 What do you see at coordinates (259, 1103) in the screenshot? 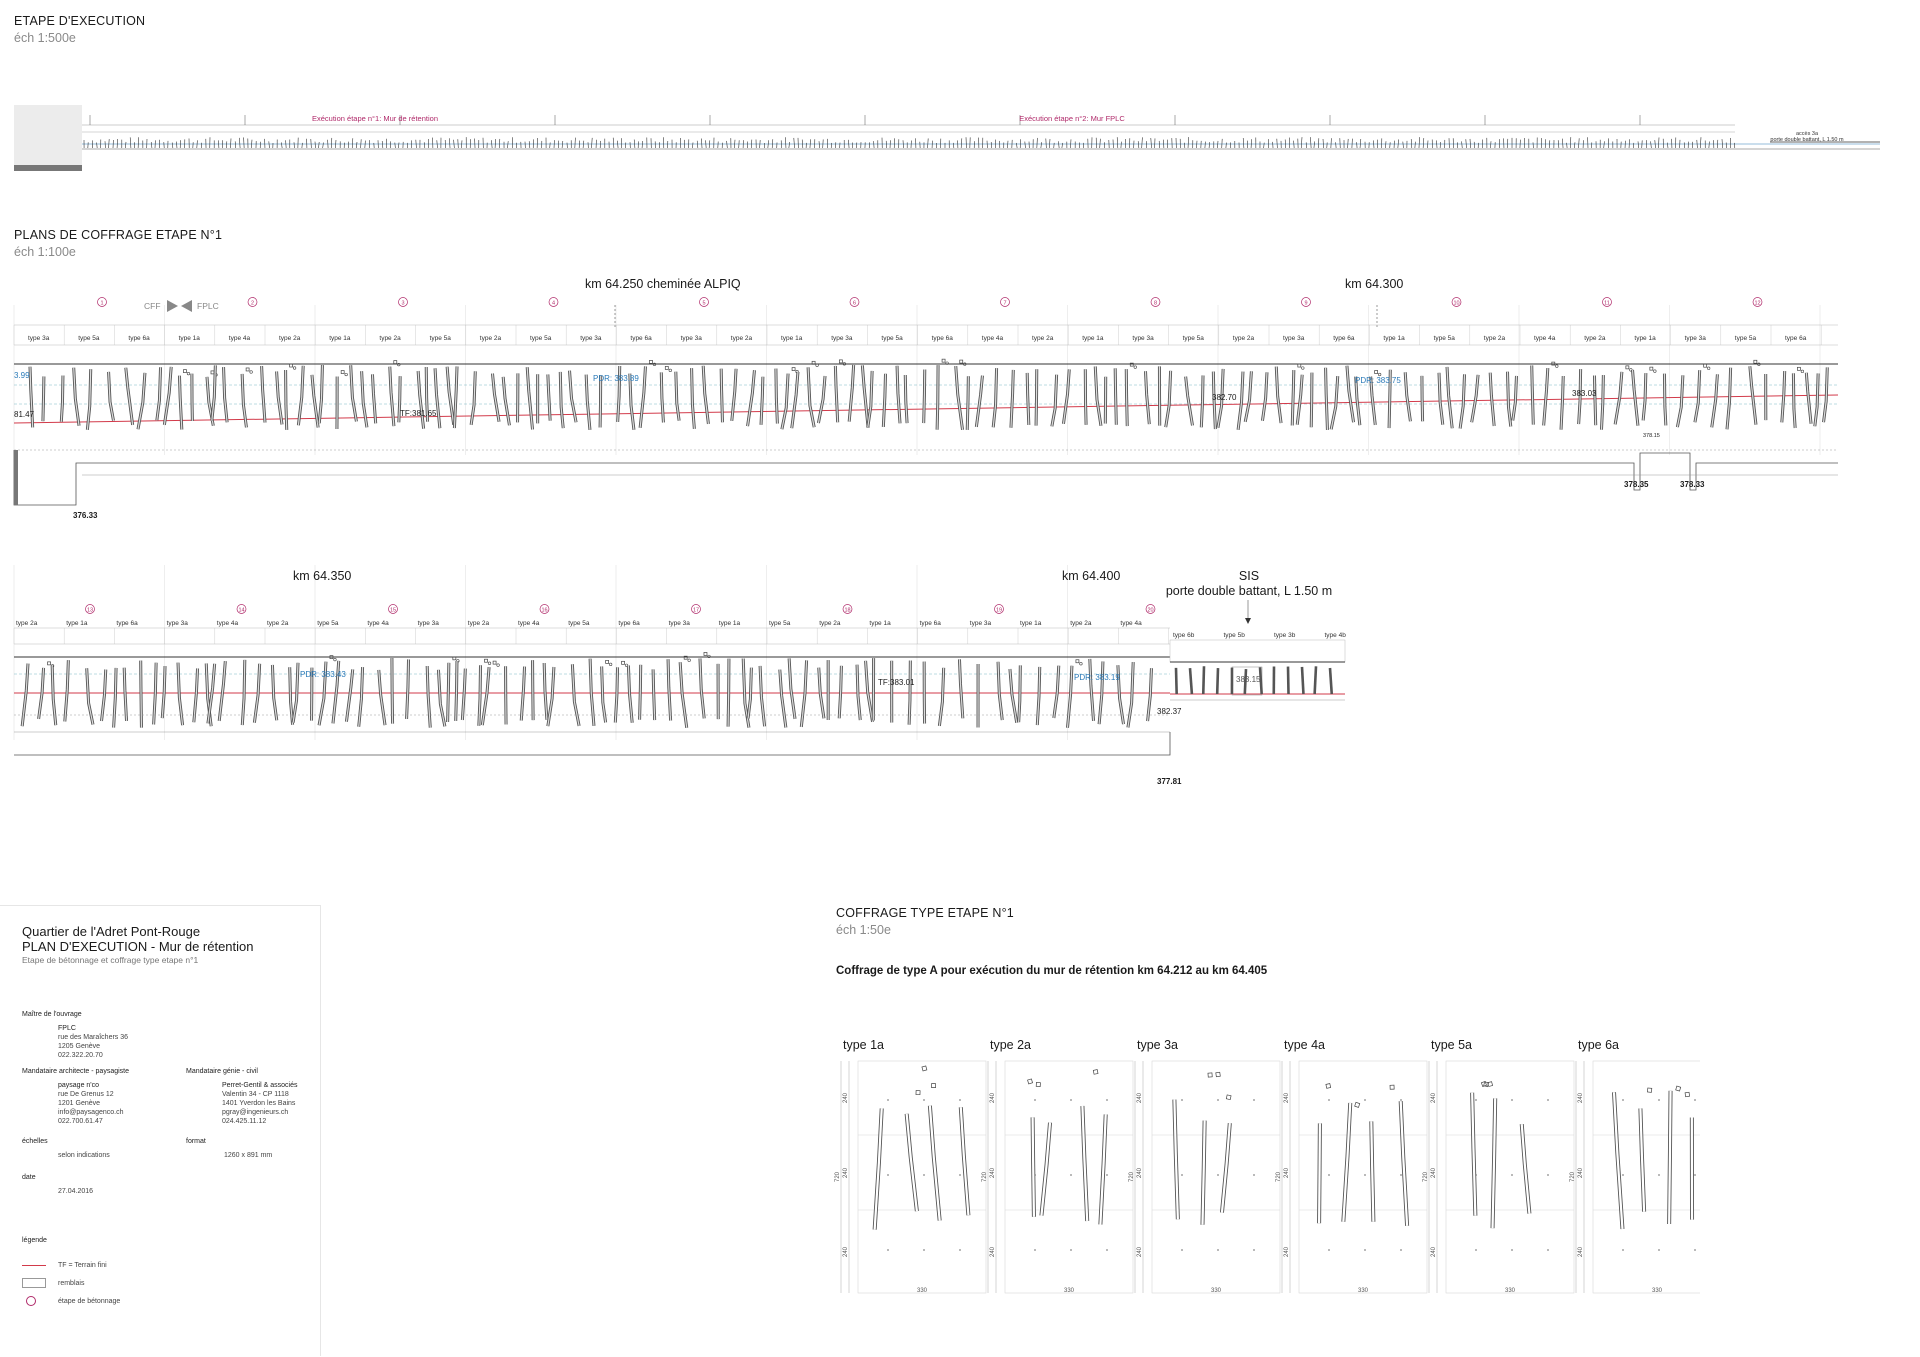
I see `tb-engineer-line: 1401 Yverdon les Bains` at bounding box center [259, 1103].